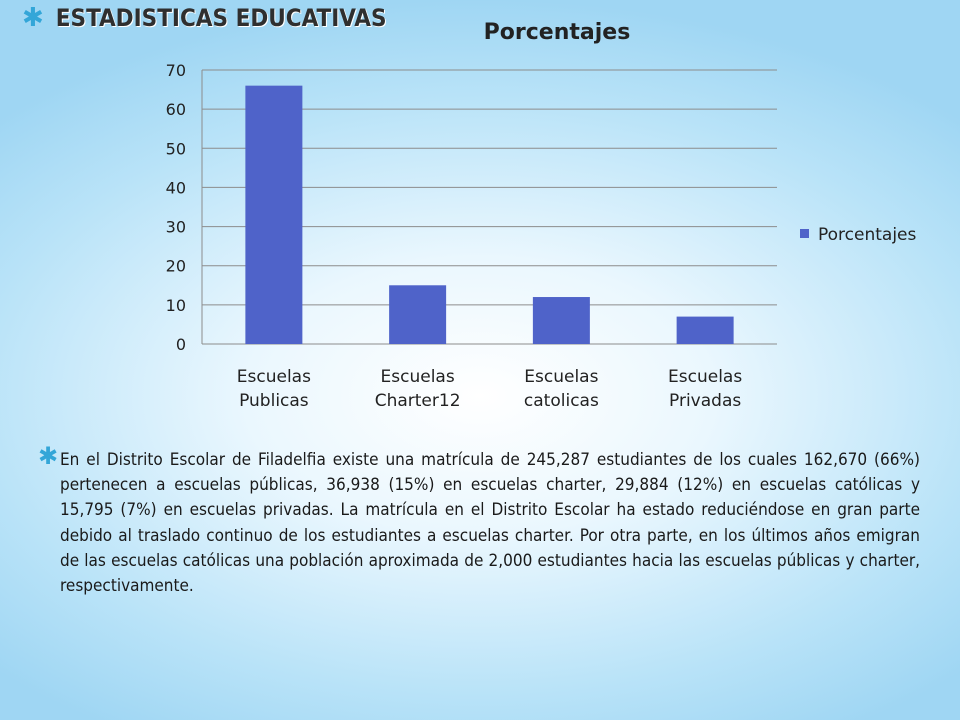 This screenshot has height=720, width=960. Describe the element at coordinates (418, 314) in the screenshot. I see `bar-escuelas-charter12` at that location.